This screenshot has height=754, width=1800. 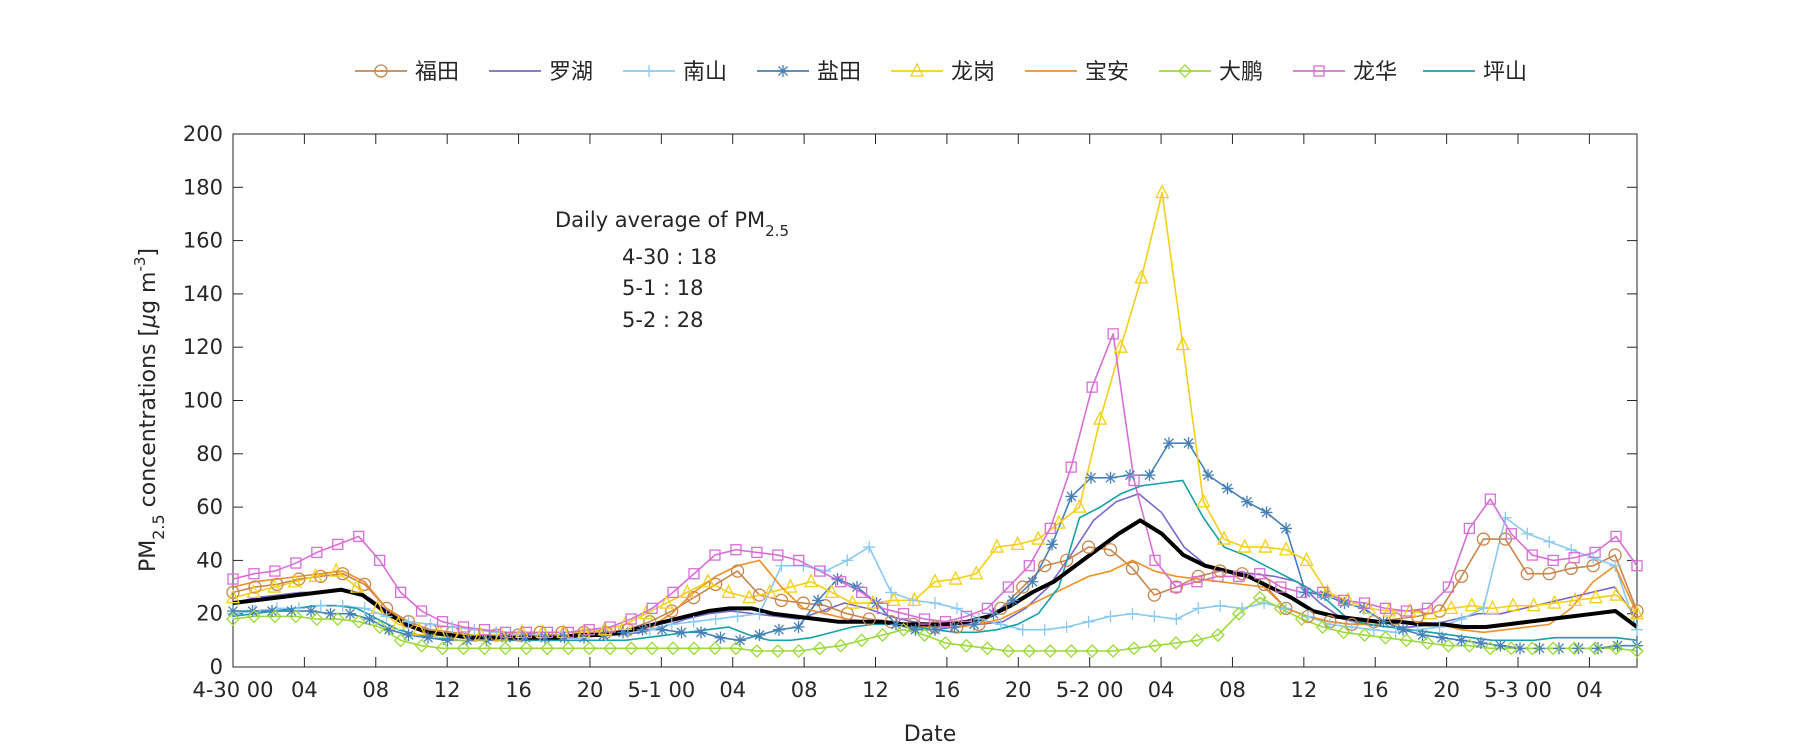 What do you see at coordinates (437, 72) in the screenshot?
I see `legend-label: 福田` at bounding box center [437, 72].